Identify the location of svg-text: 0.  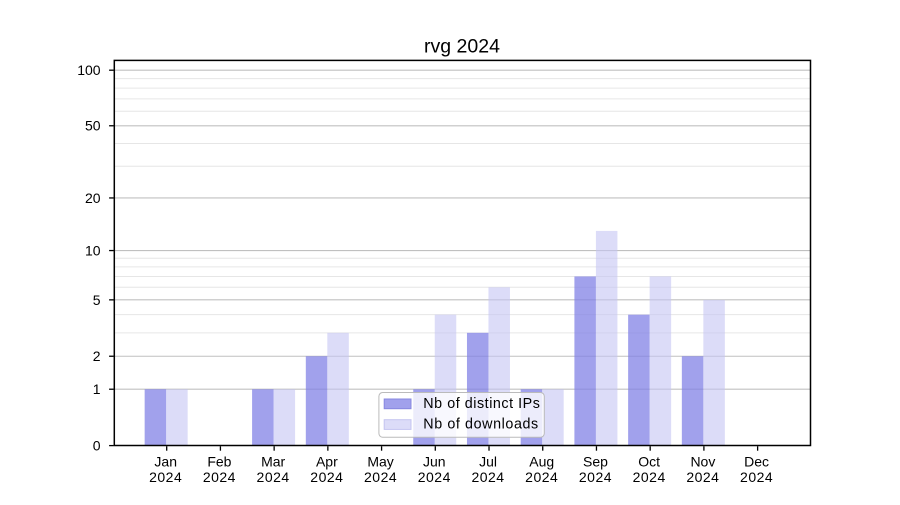
(97, 446).